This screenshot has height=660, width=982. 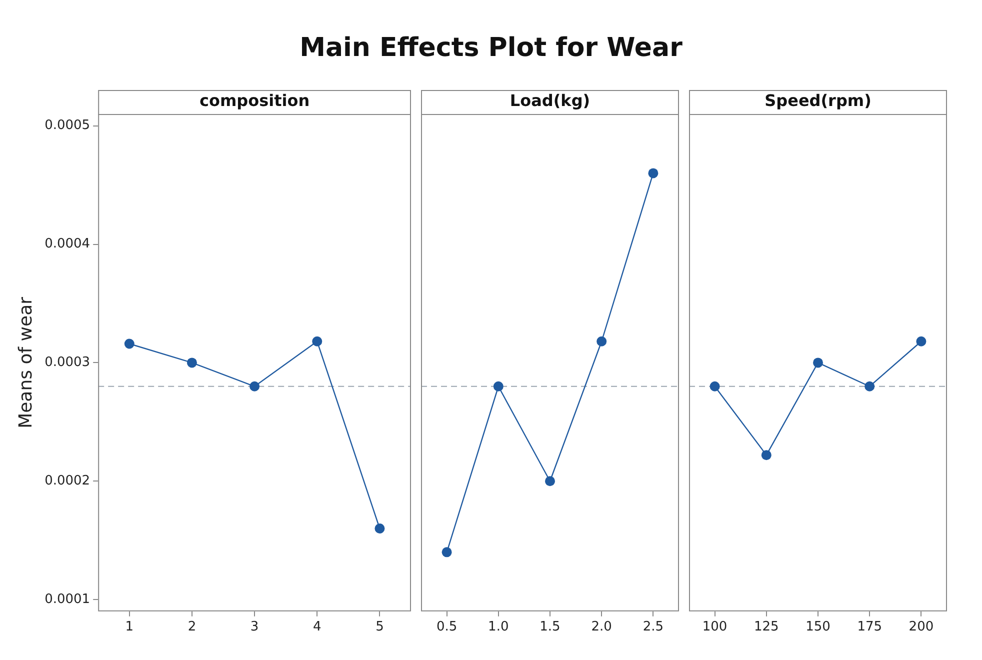 I want to click on x-tick-label: 5, so click(x=380, y=627).